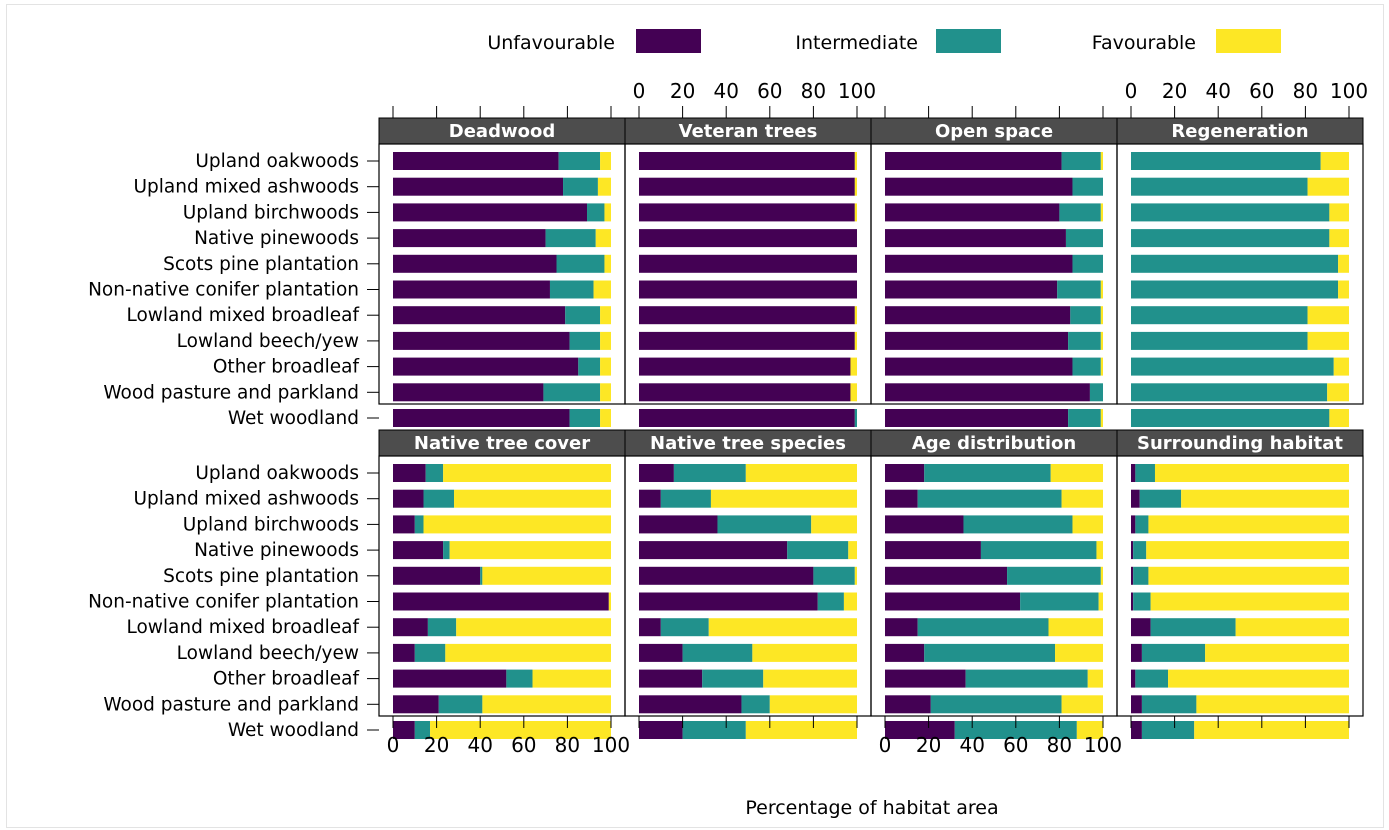  What do you see at coordinates (1144, 43) in the screenshot?
I see `legend-label-favourable: Favourable` at bounding box center [1144, 43].